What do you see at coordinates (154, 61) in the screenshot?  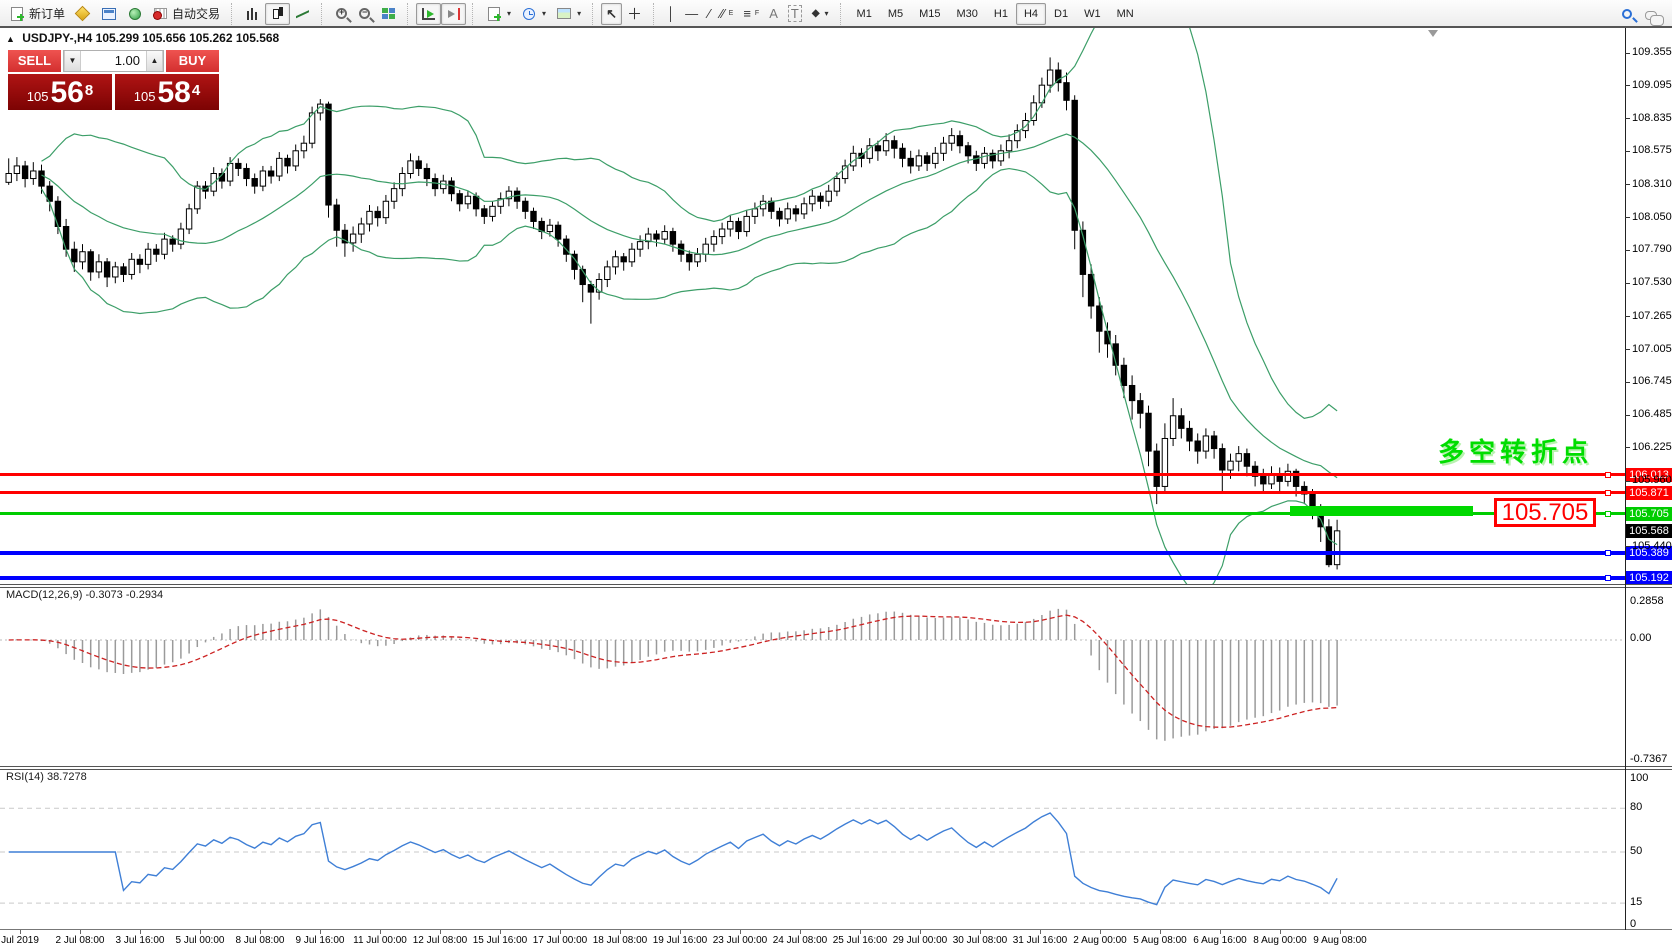 I see `volume-up-button: ▲` at bounding box center [154, 61].